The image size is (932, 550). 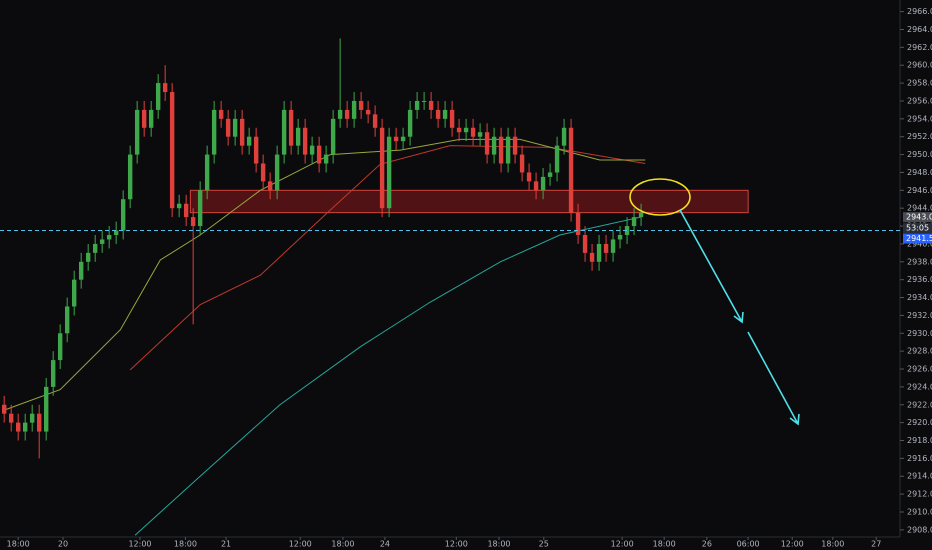 What do you see at coordinates (919, 154) in the screenshot?
I see `y-tick-label: 2950.0` at bounding box center [919, 154].